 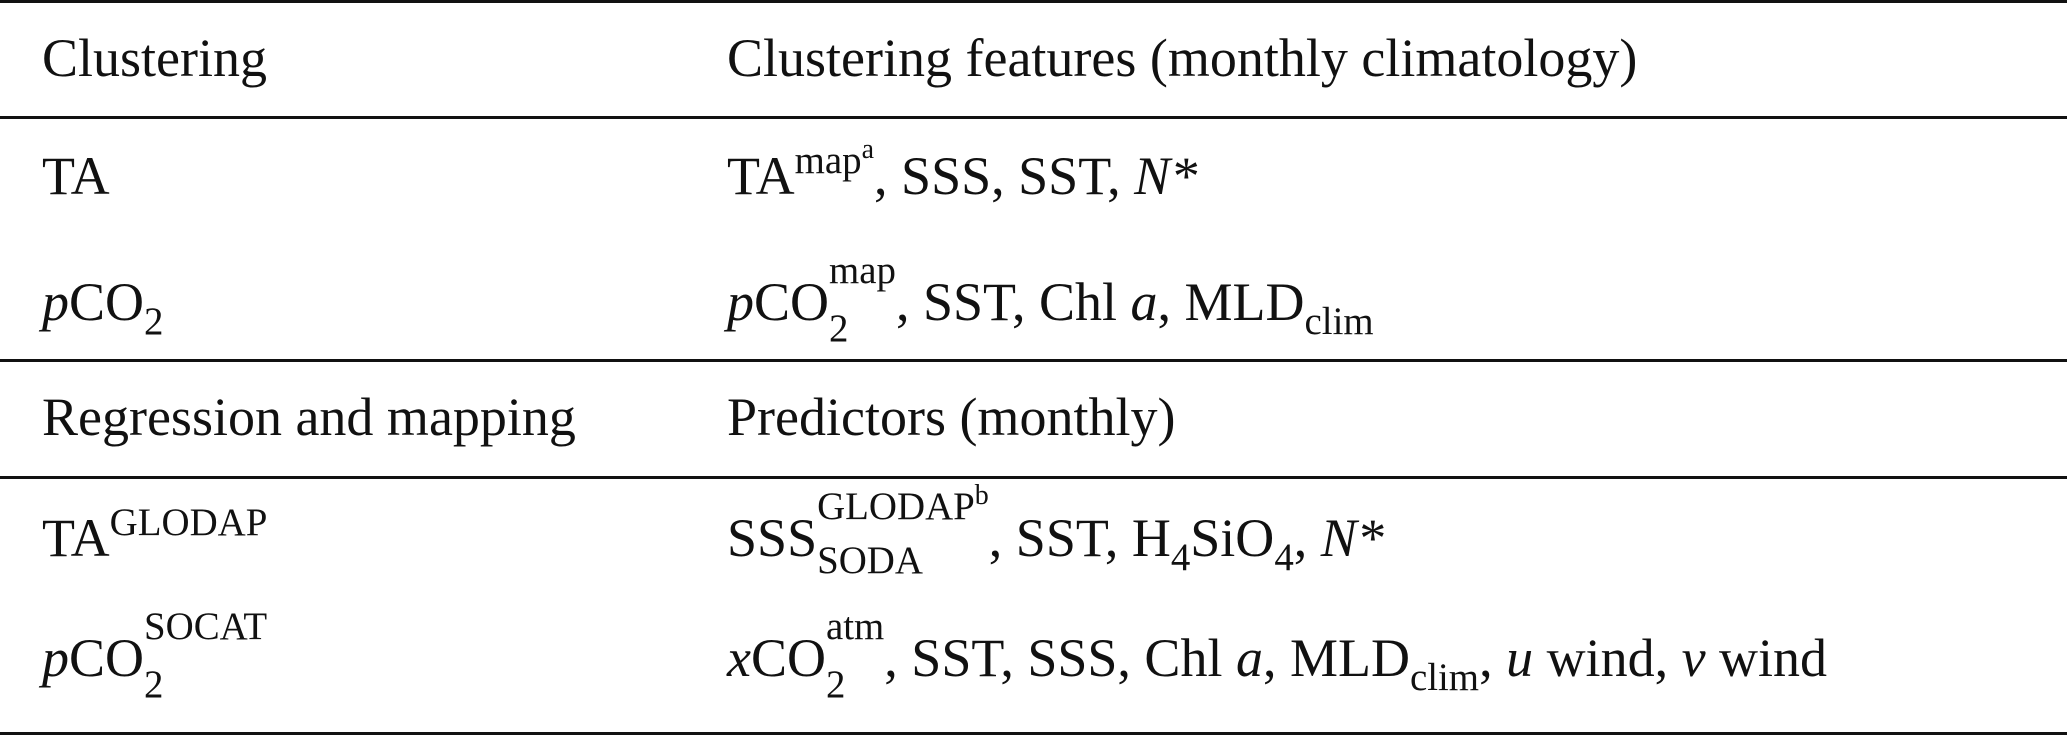 I want to click on pco2-sub: 2, so click(x=154, y=321).